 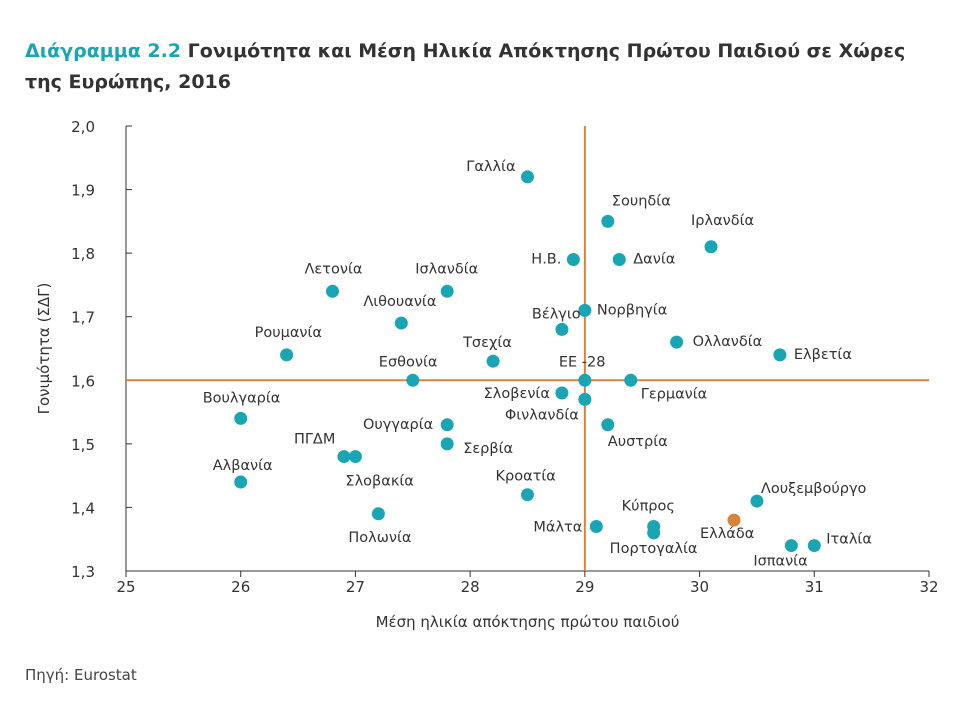 What do you see at coordinates (573, 259) in the screenshot?
I see `data-point-Η.Β.` at bounding box center [573, 259].